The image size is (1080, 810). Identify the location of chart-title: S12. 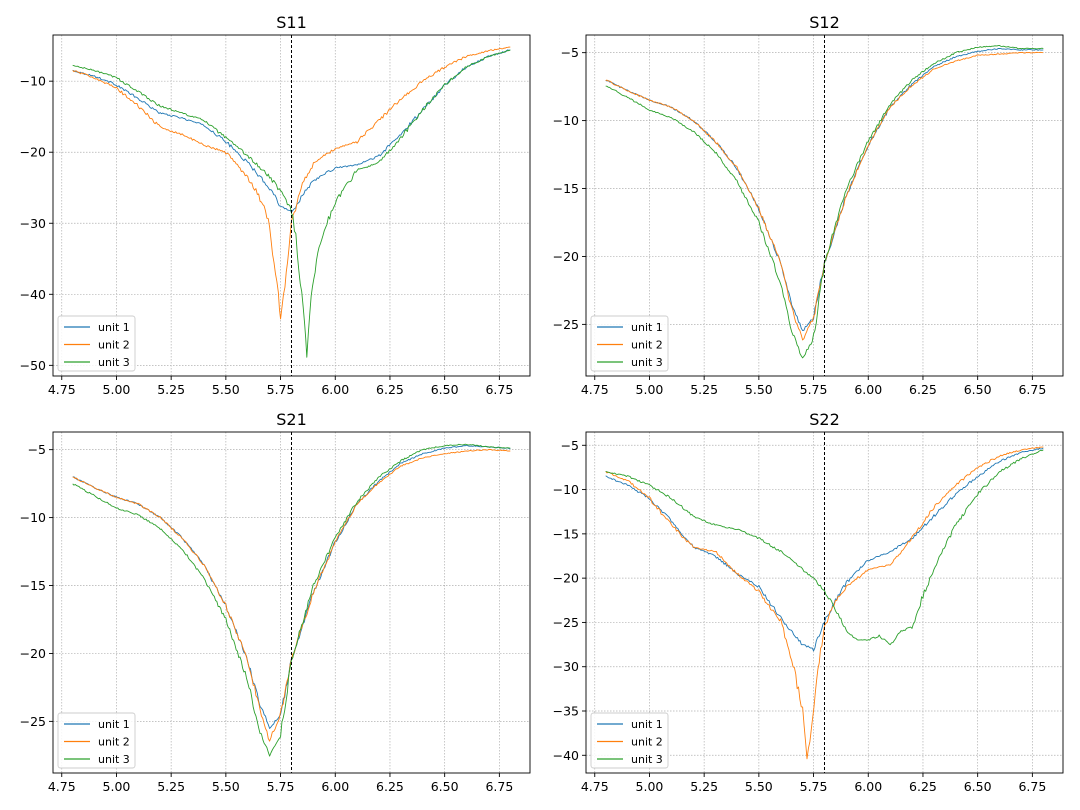
(824, 22).